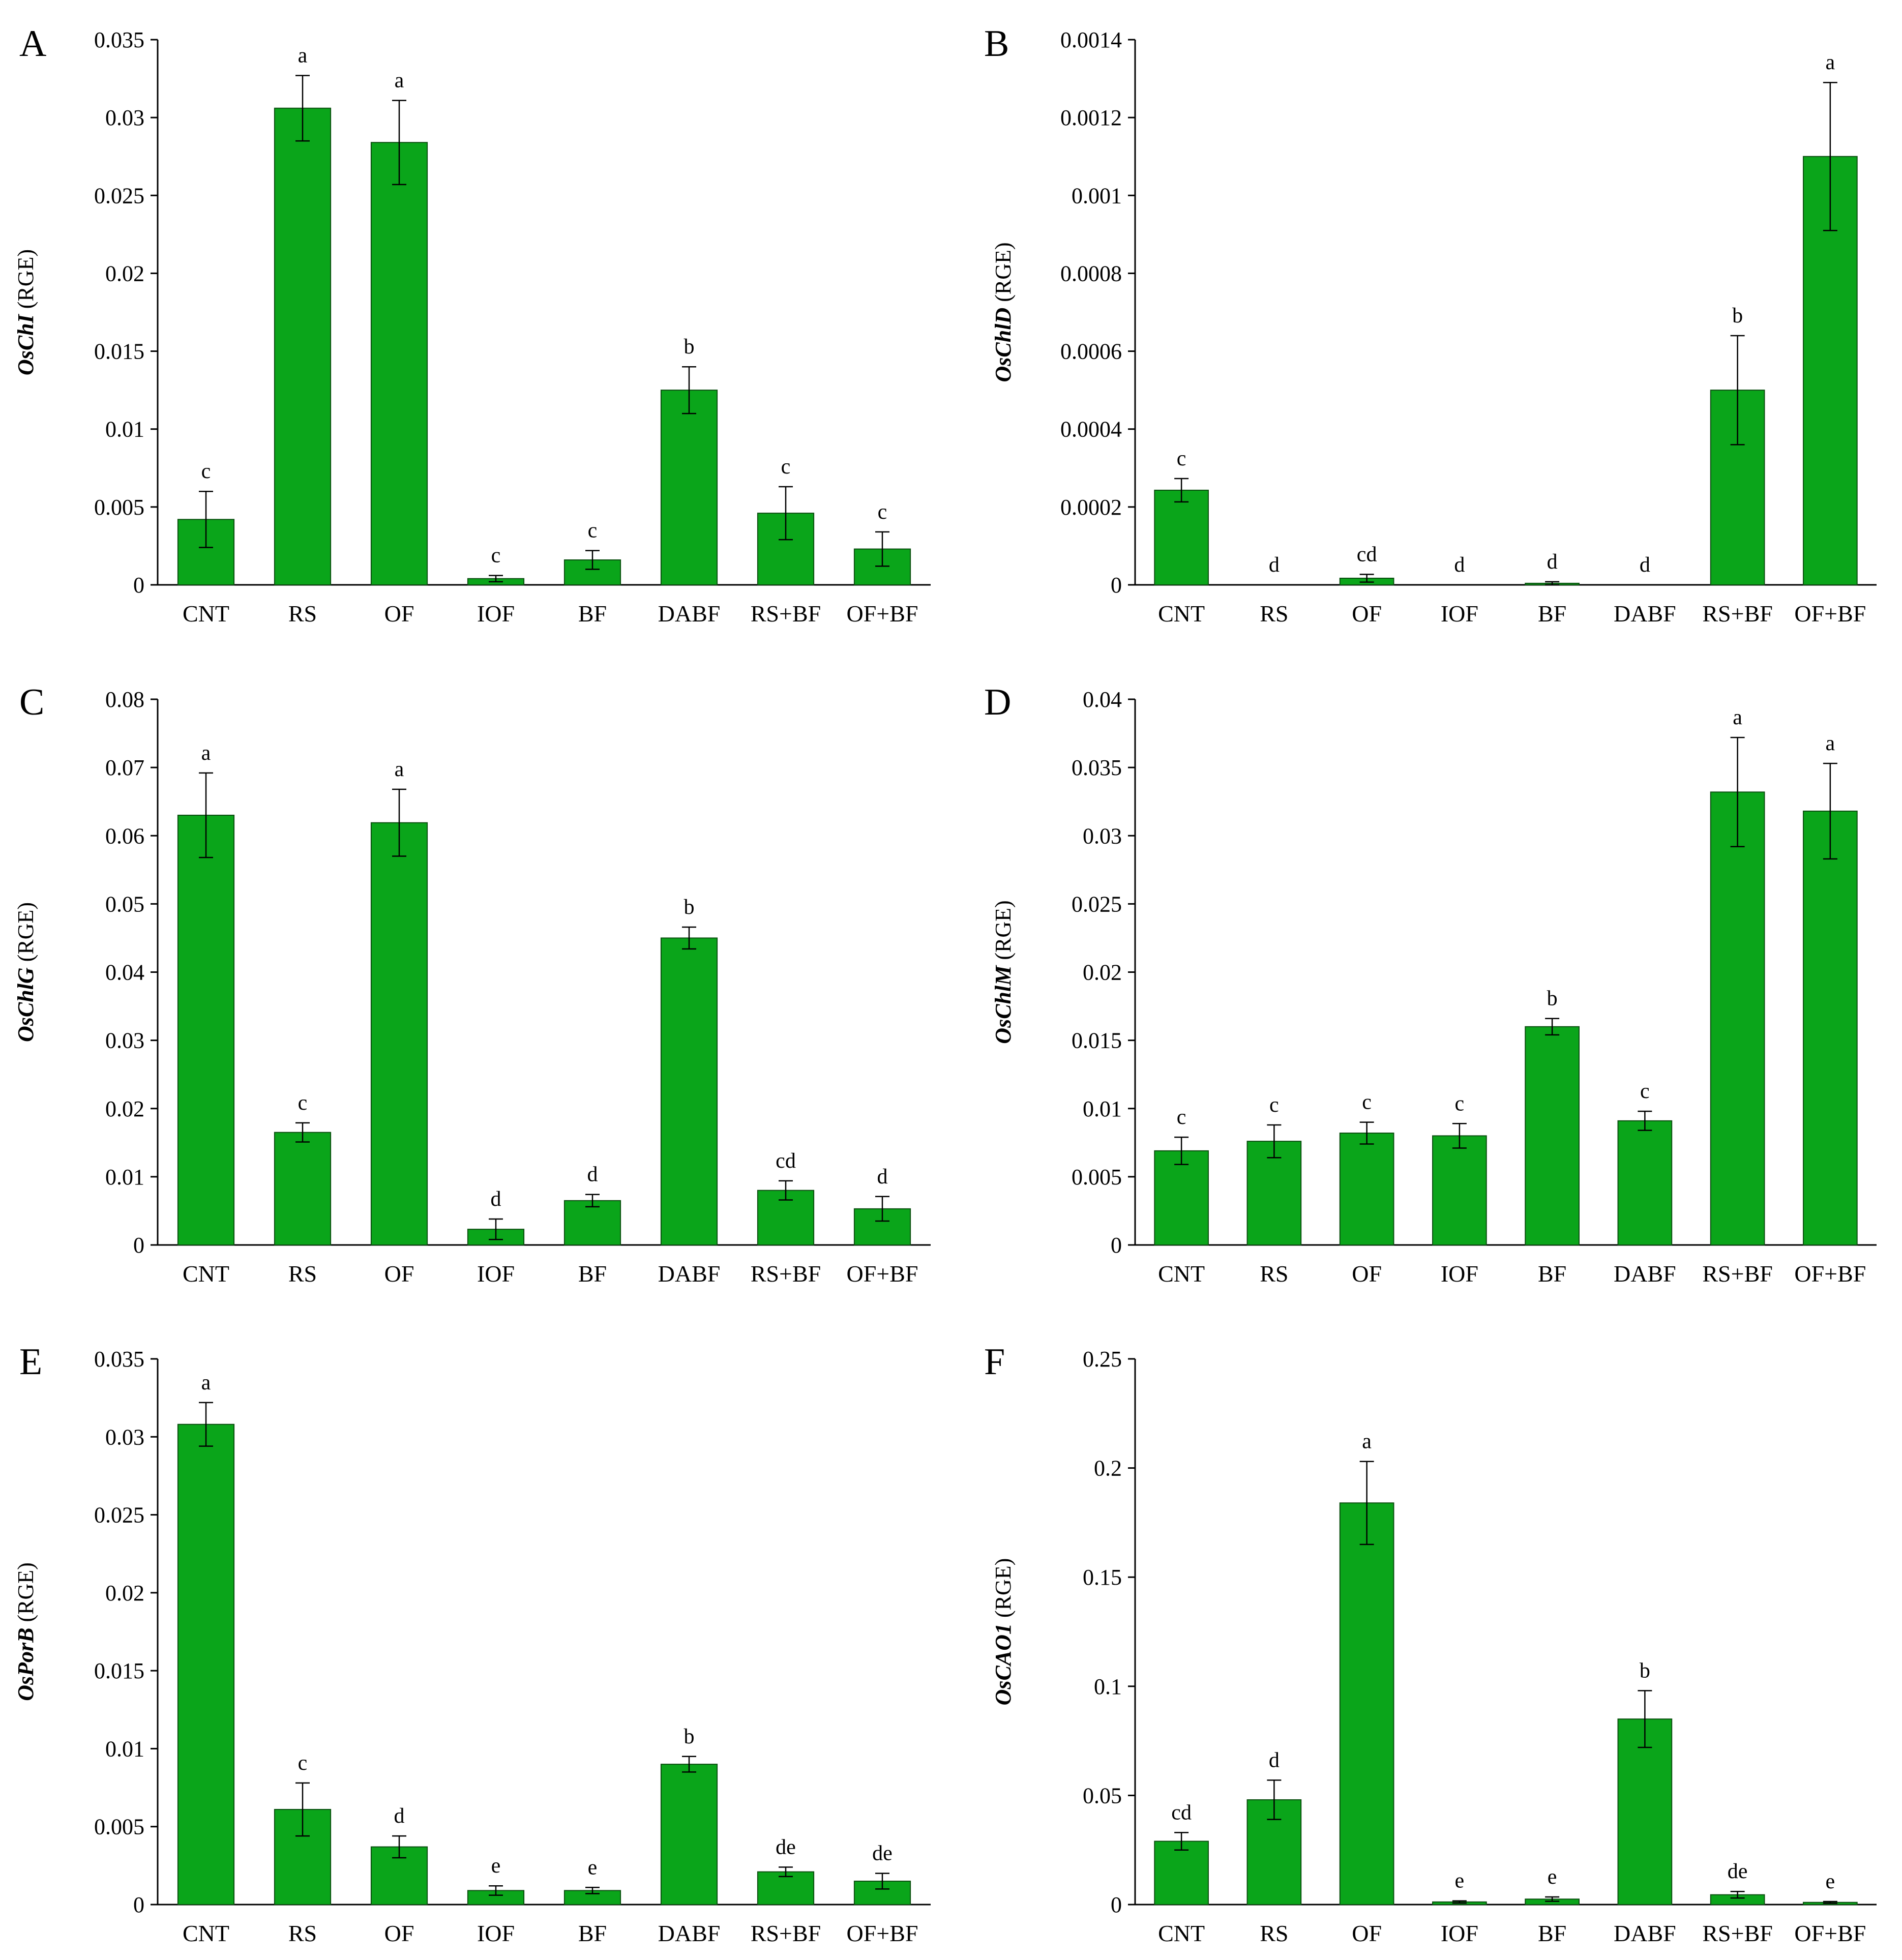  What do you see at coordinates (119, 1670) in the screenshot?
I see `y-tick-label: 0.015` at bounding box center [119, 1670].